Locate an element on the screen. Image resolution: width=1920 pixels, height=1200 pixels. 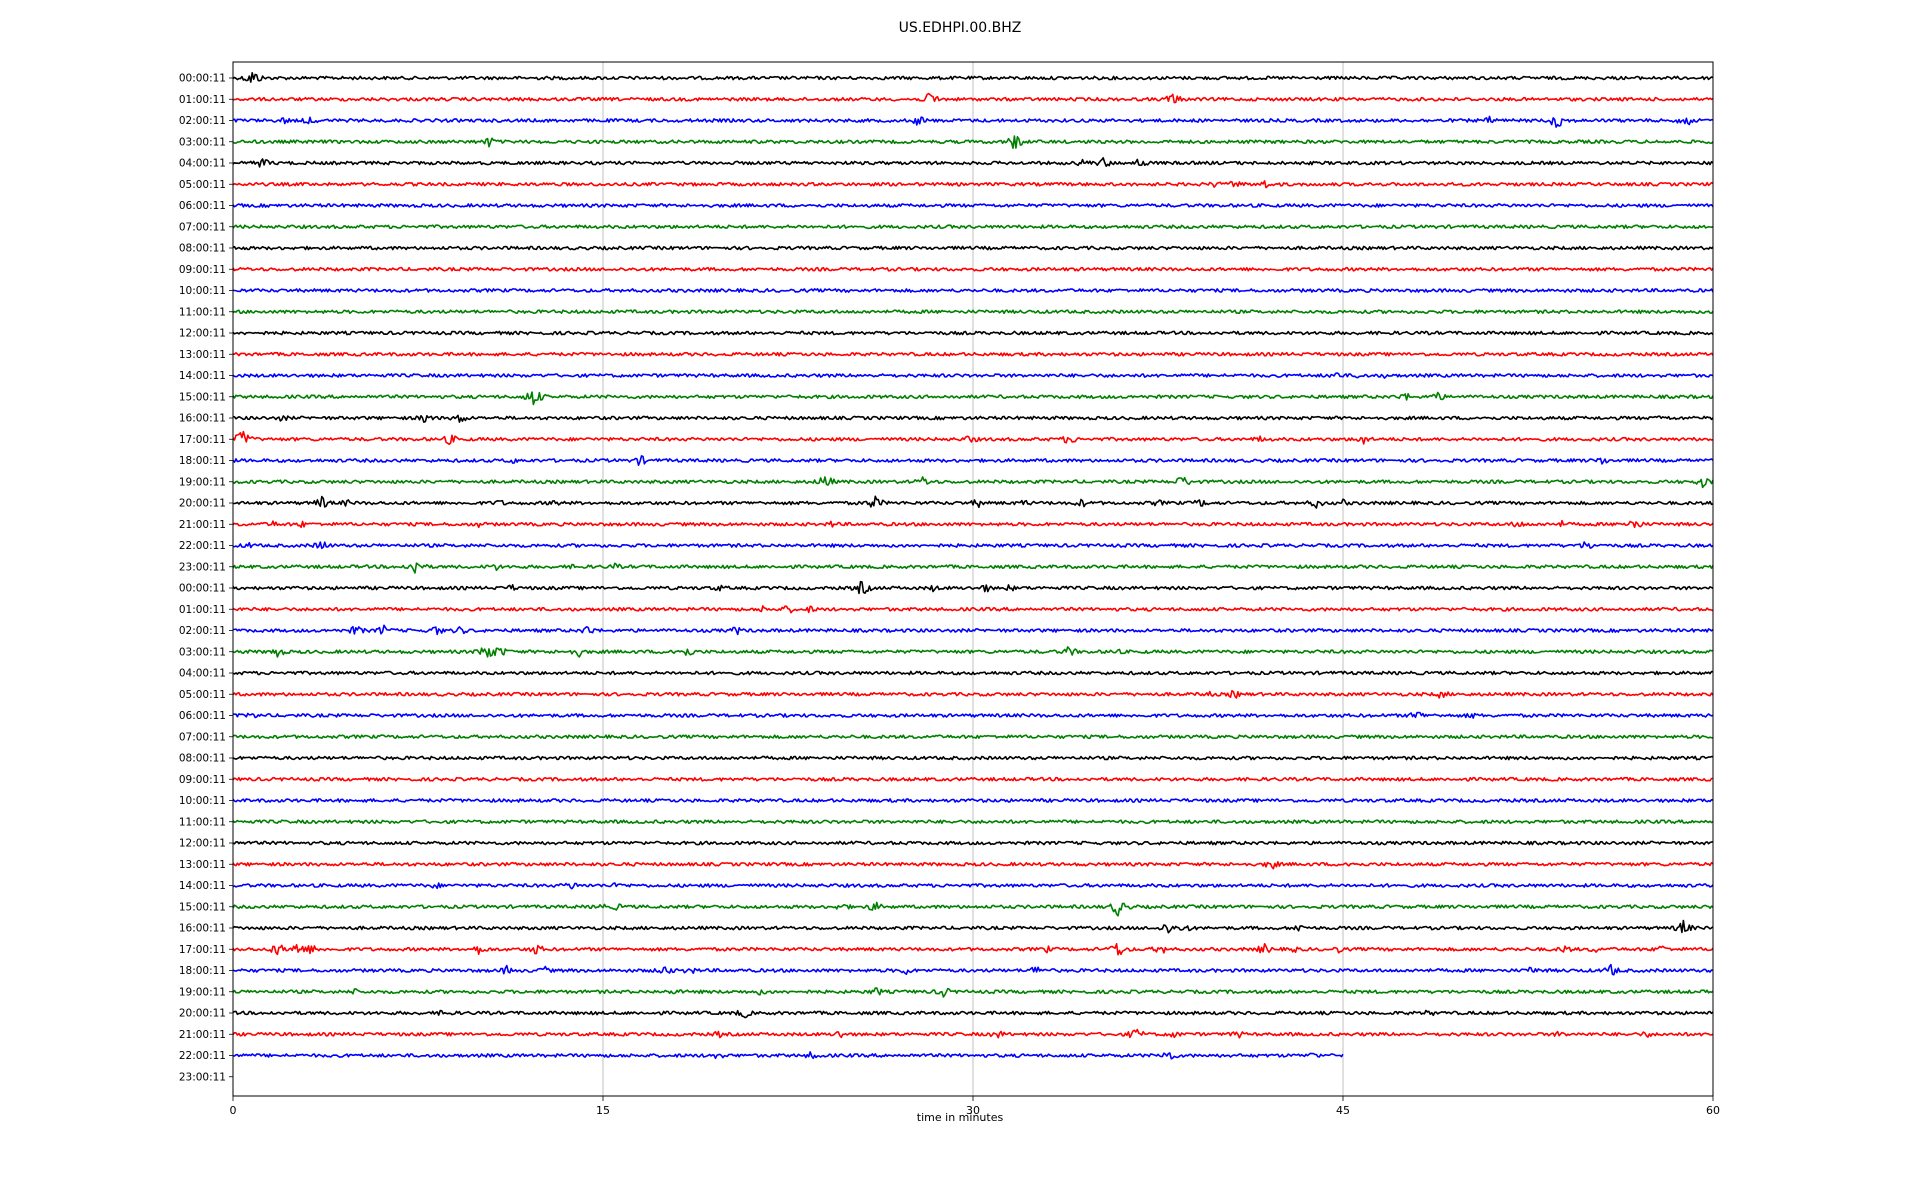
y-tick-label: 01:00:11 is located at coordinates (202, 610).